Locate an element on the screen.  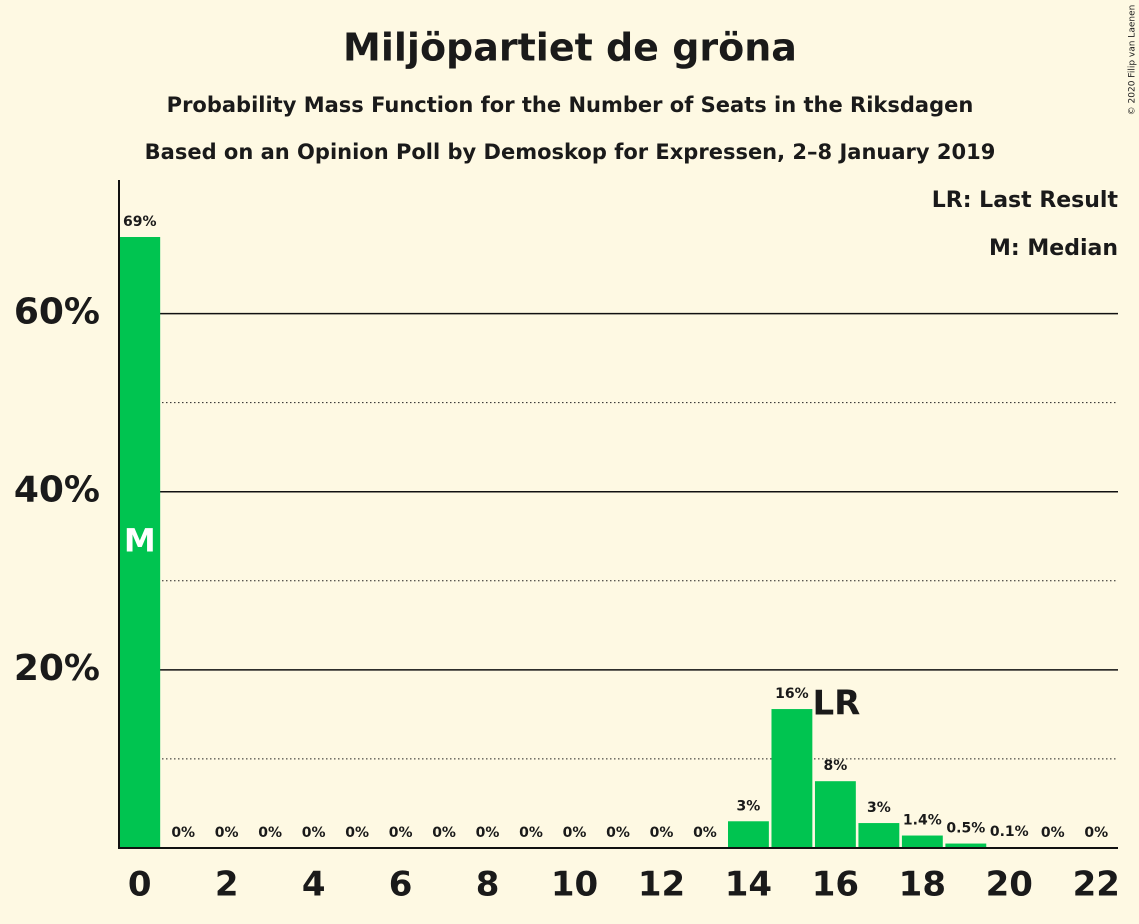
copyright: © 2020 Filip van Laenen is located at coordinates (1133, 60).